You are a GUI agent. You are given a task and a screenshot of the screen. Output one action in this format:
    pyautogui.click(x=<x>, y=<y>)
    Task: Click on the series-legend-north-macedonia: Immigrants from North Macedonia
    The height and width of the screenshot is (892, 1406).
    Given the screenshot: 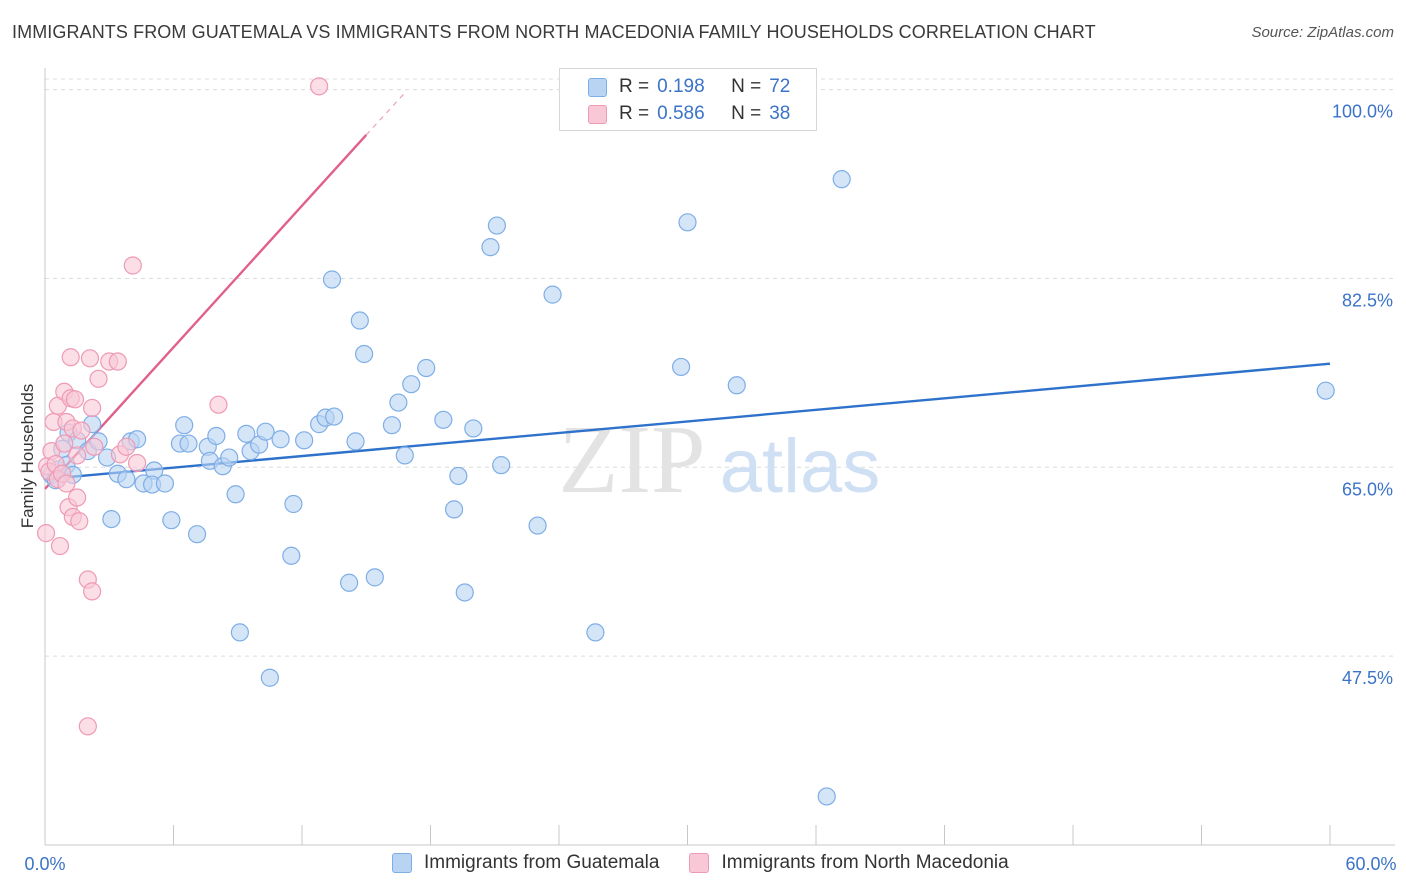 What is the action you would take?
    pyautogui.click(x=849, y=863)
    